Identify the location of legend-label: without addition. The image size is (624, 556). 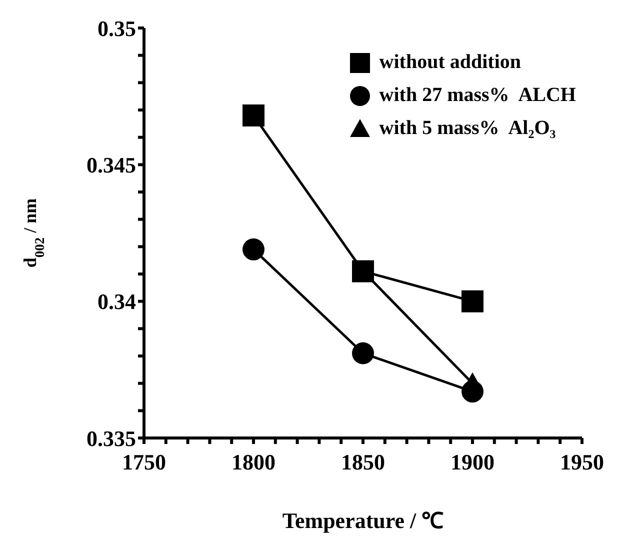
(450, 62).